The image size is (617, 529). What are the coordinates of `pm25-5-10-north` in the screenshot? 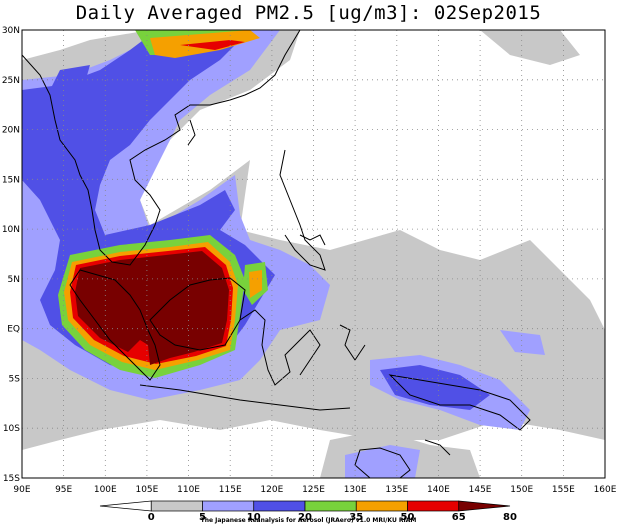 It's located at (530, 47).